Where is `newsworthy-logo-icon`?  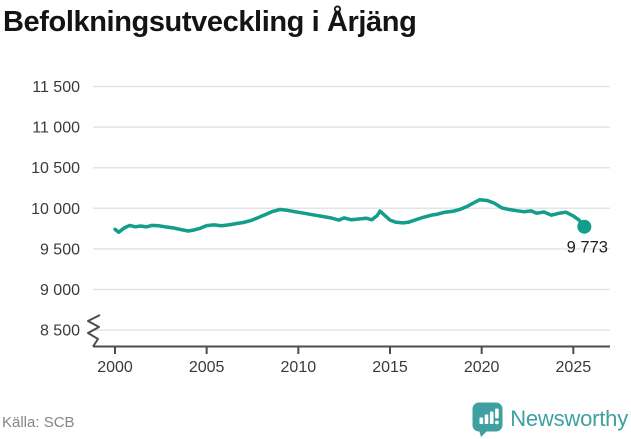
newsworthy-logo-icon is located at coordinates (487, 419).